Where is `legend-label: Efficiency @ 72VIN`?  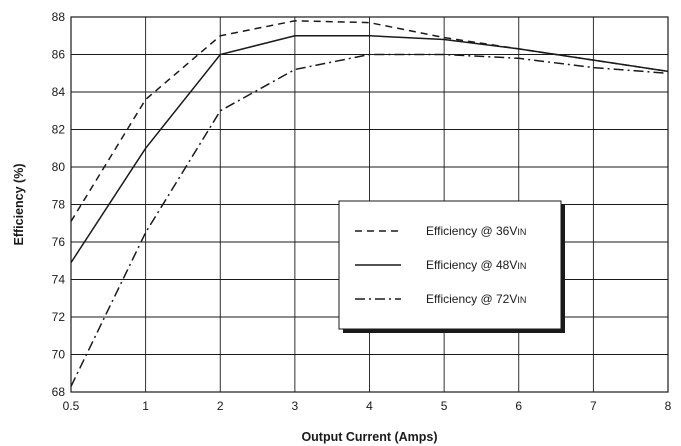 legend-label: Efficiency @ 72VIN is located at coordinates (476, 299).